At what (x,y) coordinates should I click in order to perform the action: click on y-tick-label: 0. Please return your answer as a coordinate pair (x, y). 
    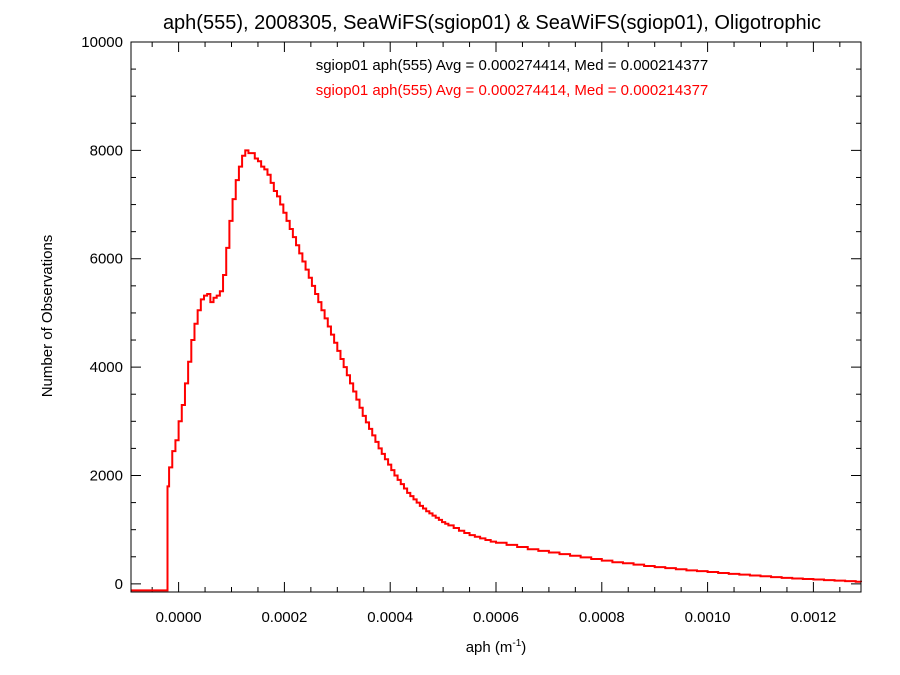
    Looking at the image, I should click on (119, 584).